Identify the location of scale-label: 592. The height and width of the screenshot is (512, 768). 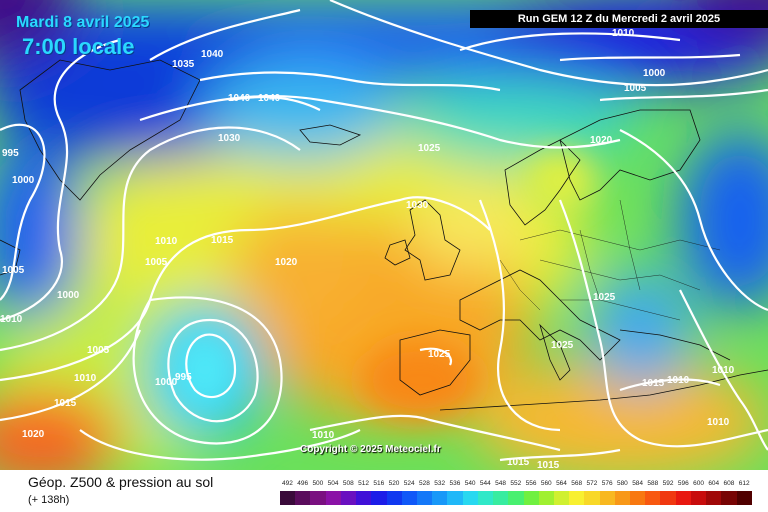
(668, 483).